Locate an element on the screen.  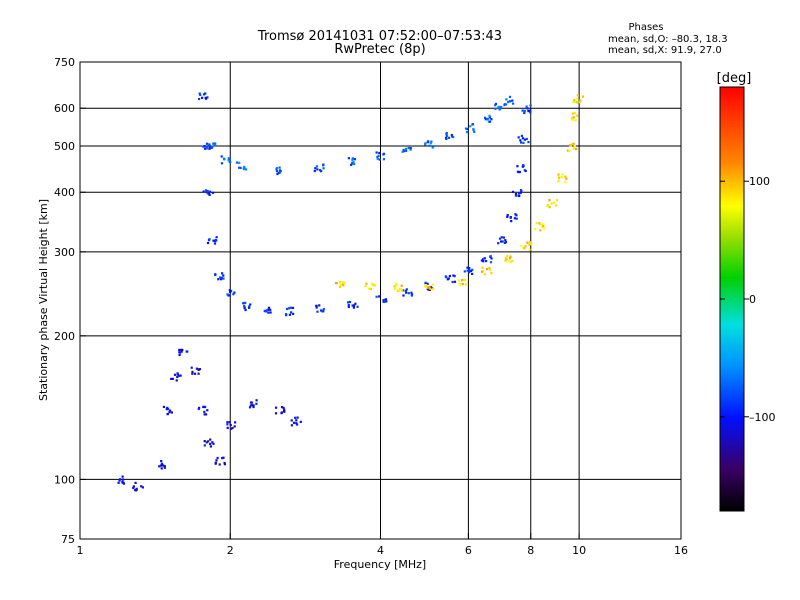
y-tick-label: 100 is located at coordinates (64, 479).